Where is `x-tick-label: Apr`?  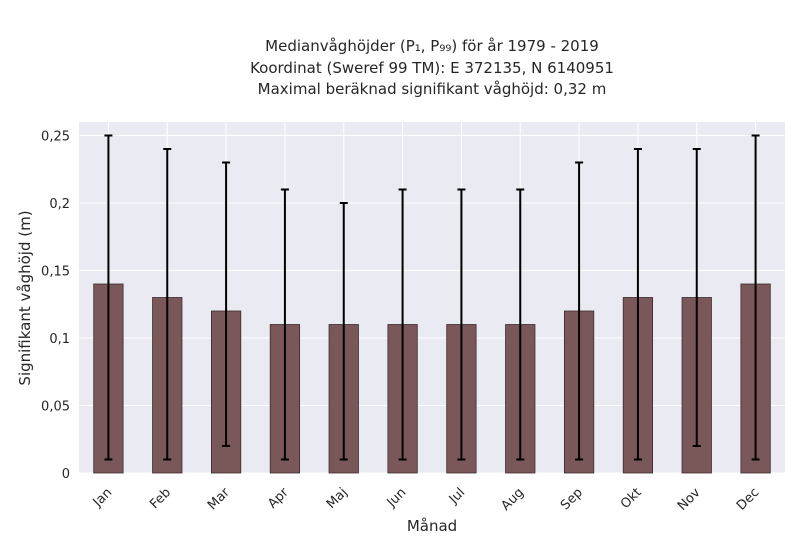 x-tick-label: Apr is located at coordinates (278, 498).